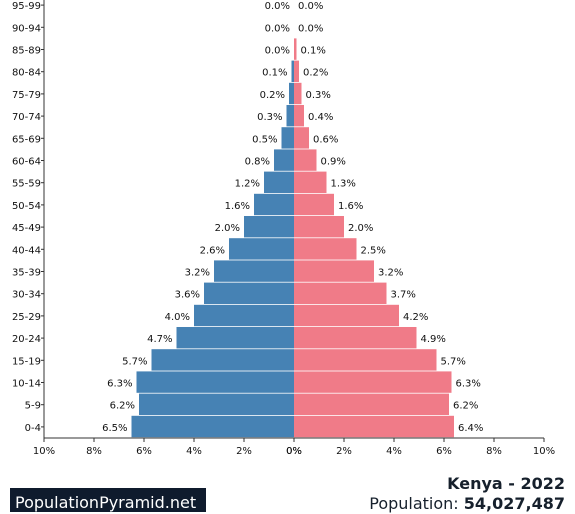 This screenshot has width=575, height=514. I want to click on x-tick-label-right-5: 10%, so click(544, 451).